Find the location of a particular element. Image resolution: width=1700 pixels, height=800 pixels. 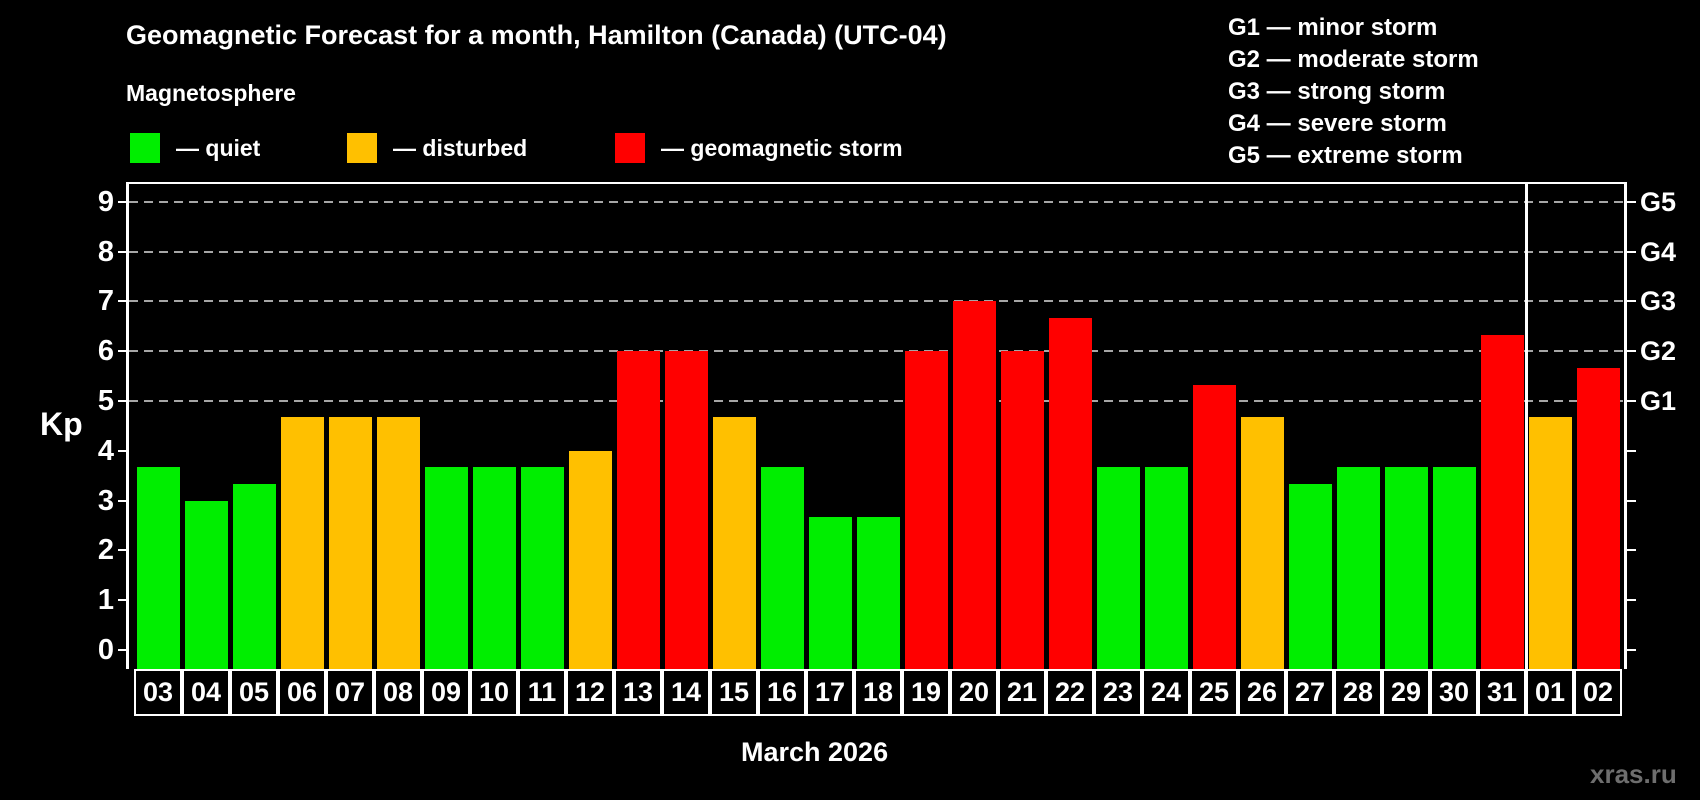

day-label-27: 27 is located at coordinates (1310, 692).